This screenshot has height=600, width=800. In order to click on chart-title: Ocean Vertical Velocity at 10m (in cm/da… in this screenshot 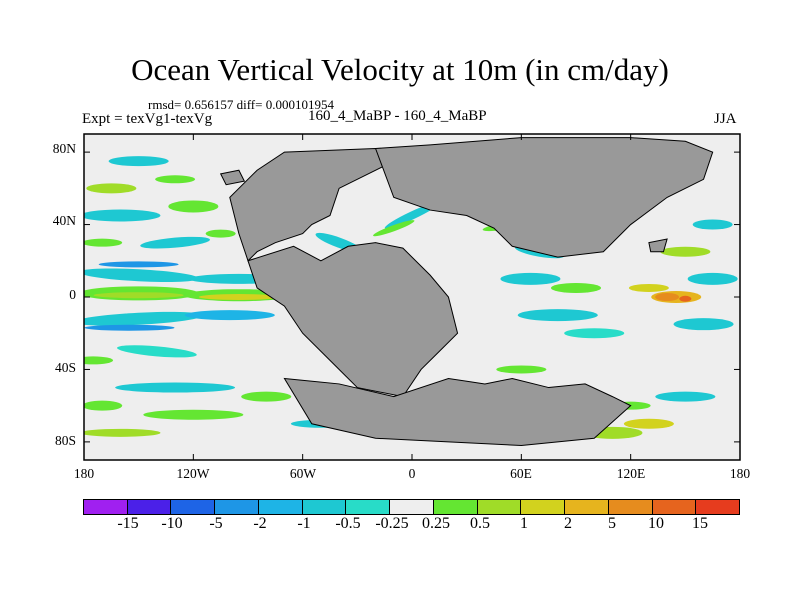, I will do `click(400, 69)`.